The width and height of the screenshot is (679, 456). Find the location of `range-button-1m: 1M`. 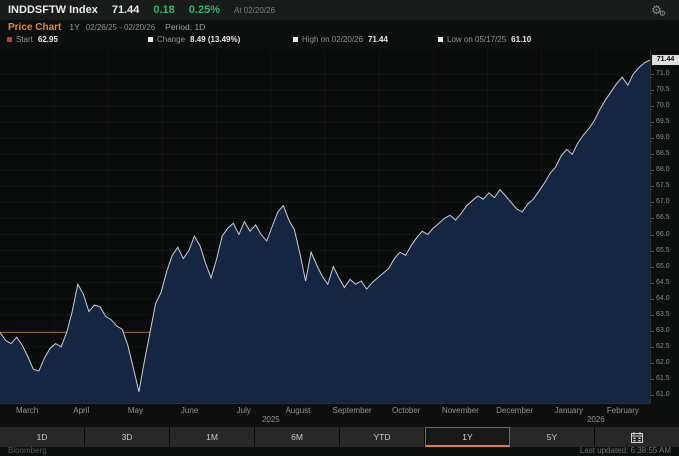

range-button-1m: 1M is located at coordinates (212, 437).